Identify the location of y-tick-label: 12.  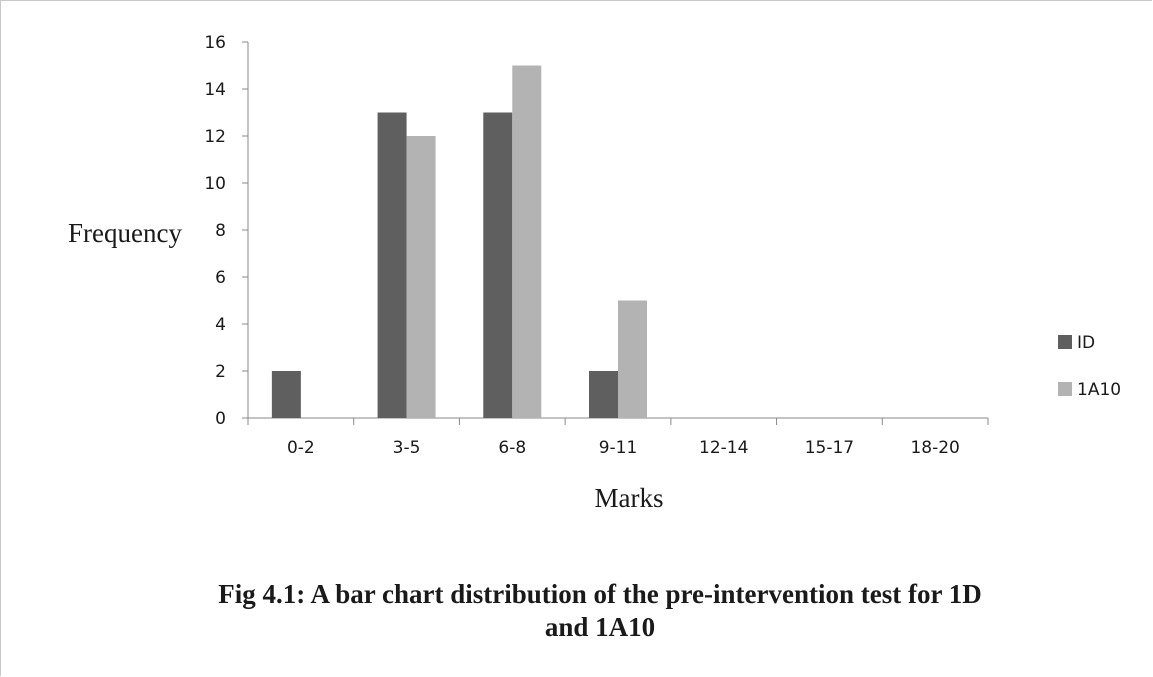
(215, 137).